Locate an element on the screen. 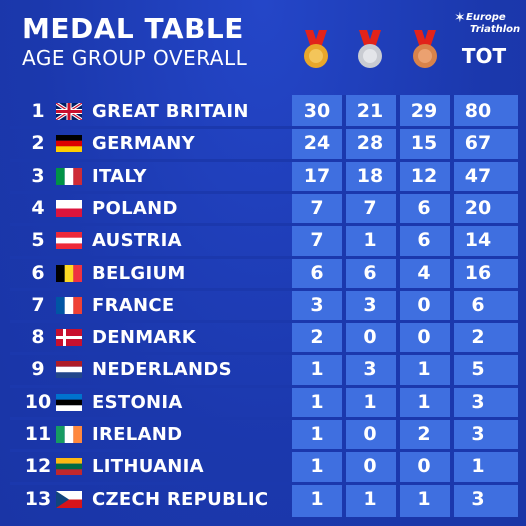 This screenshot has width=526, height=526. page-title: MEDAL TABLE is located at coordinates (133, 28).